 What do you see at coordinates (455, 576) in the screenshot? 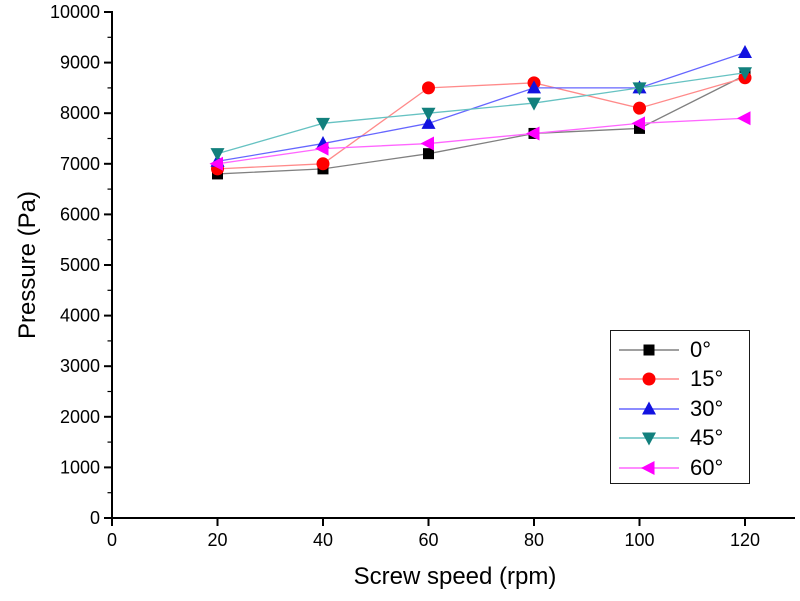
I see `x-axis-title: Screw speed (rpm)` at bounding box center [455, 576].